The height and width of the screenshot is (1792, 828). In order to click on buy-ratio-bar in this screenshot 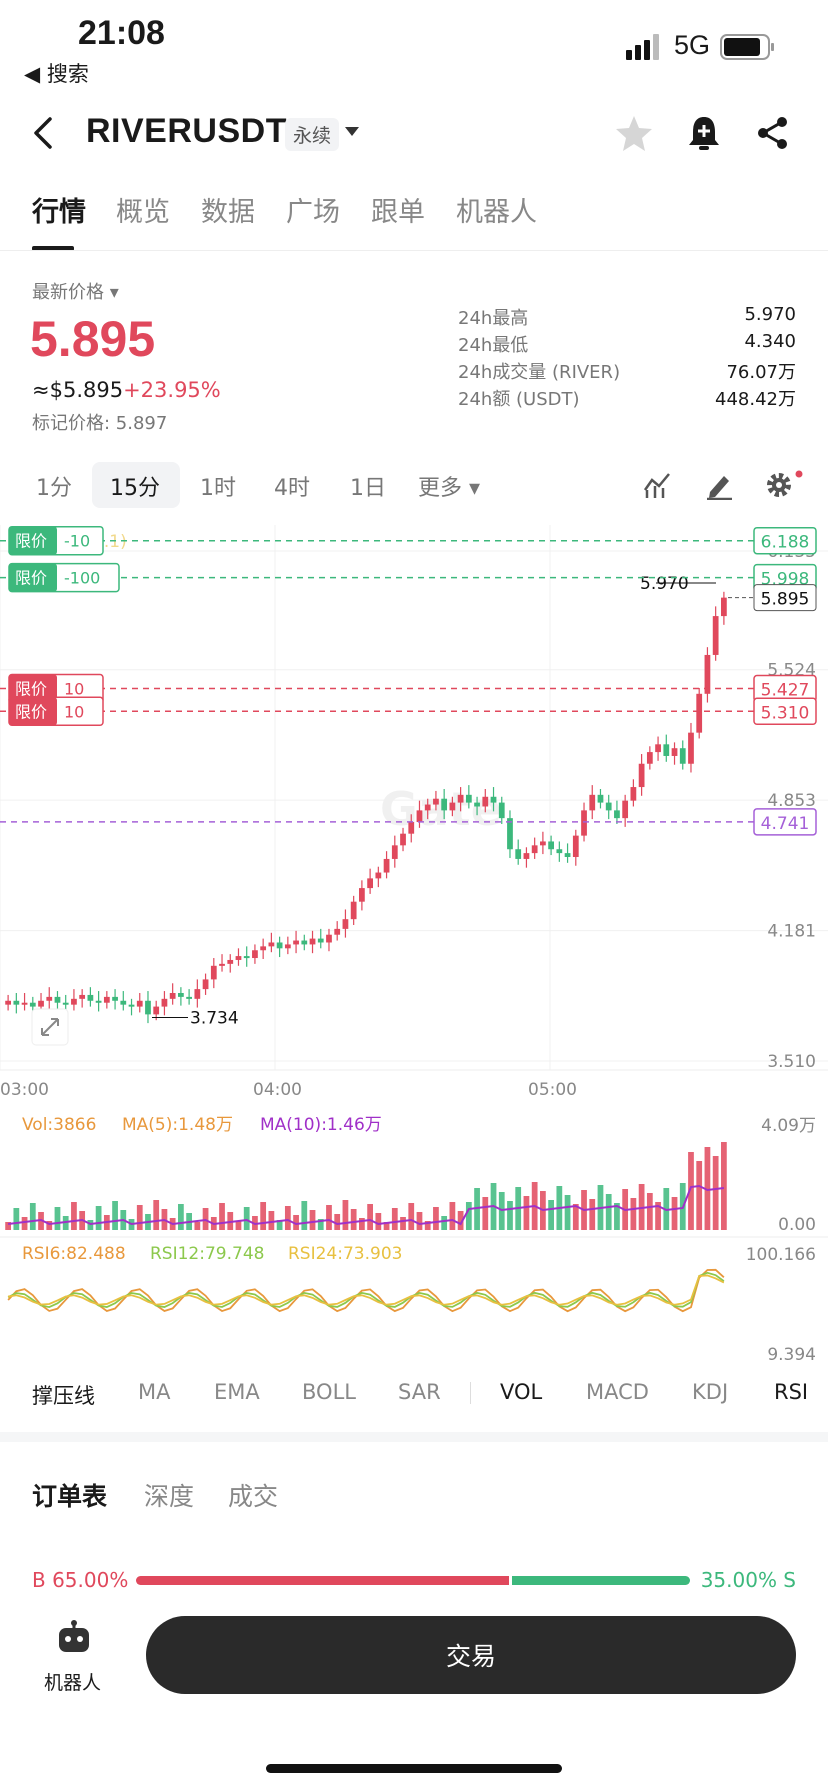, I will do `click(322, 1580)`.